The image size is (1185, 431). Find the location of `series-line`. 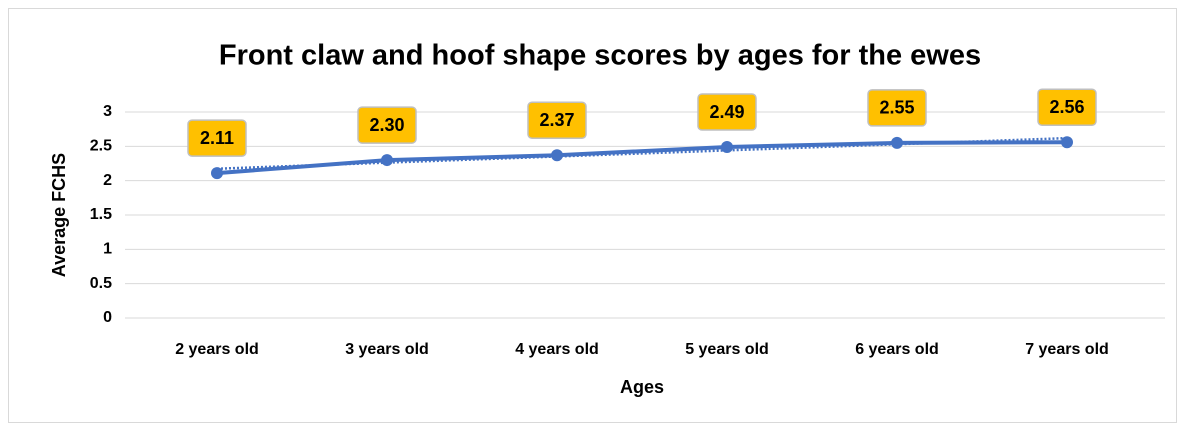

series-line is located at coordinates (642, 158).